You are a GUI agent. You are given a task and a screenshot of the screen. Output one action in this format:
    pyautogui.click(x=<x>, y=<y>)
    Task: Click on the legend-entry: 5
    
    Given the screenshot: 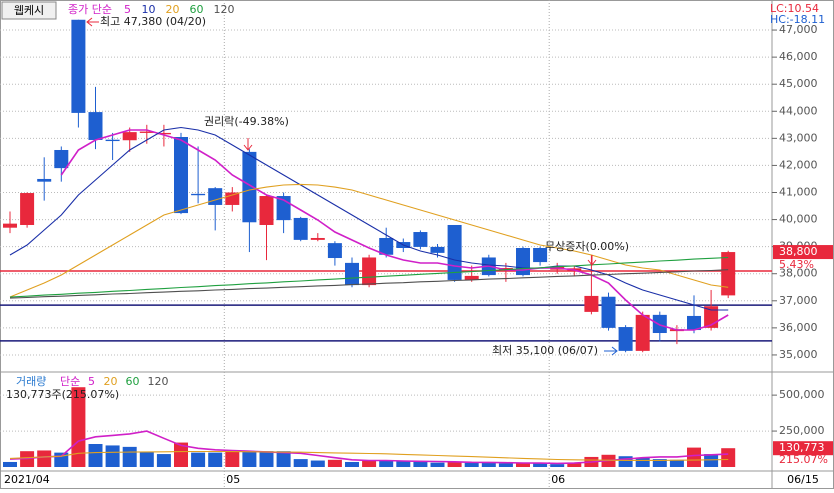 What is the action you would take?
    pyautogui.click(x=91, y=381)
    